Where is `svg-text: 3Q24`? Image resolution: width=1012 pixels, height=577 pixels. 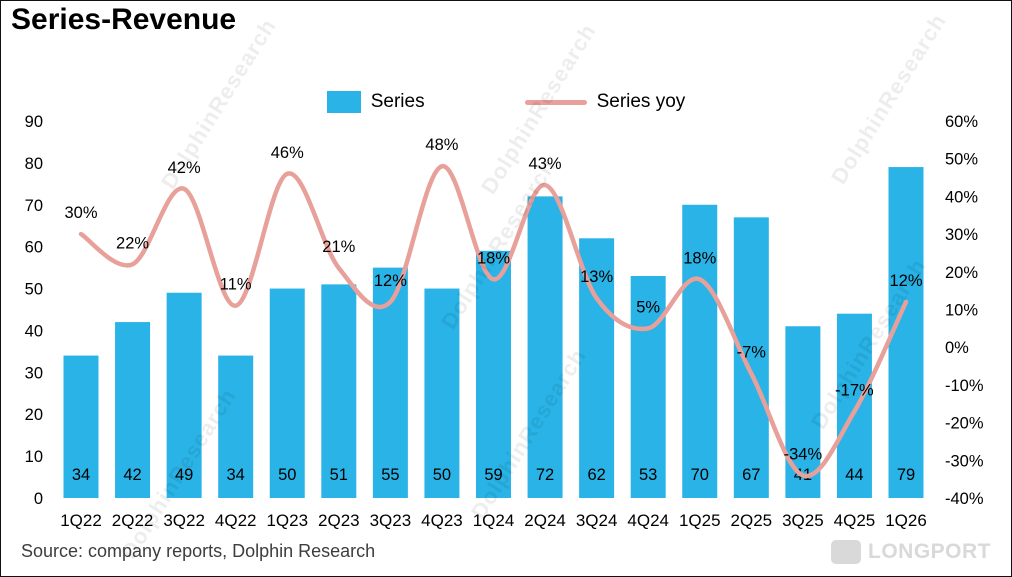 svg-text: 3Q24 is located at coordinates (597, 520).